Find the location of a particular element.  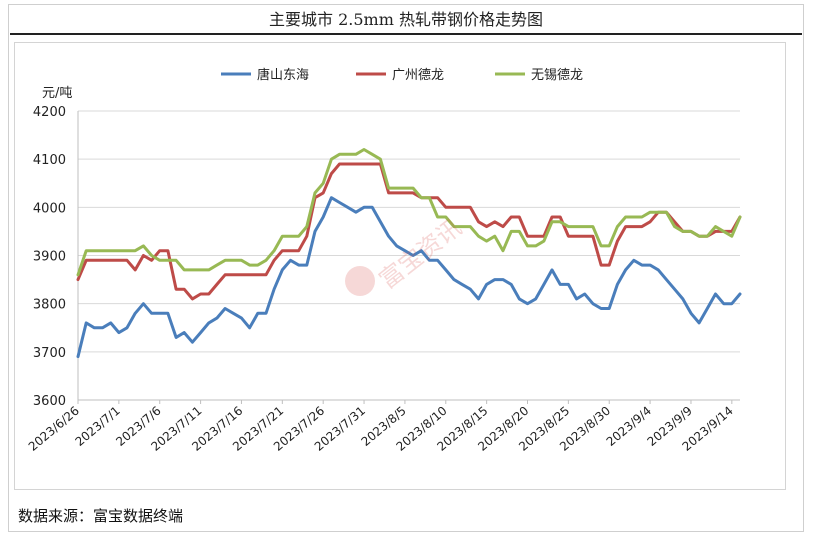

watermark: 富宝资讯 is located at coordinates (420, 257).